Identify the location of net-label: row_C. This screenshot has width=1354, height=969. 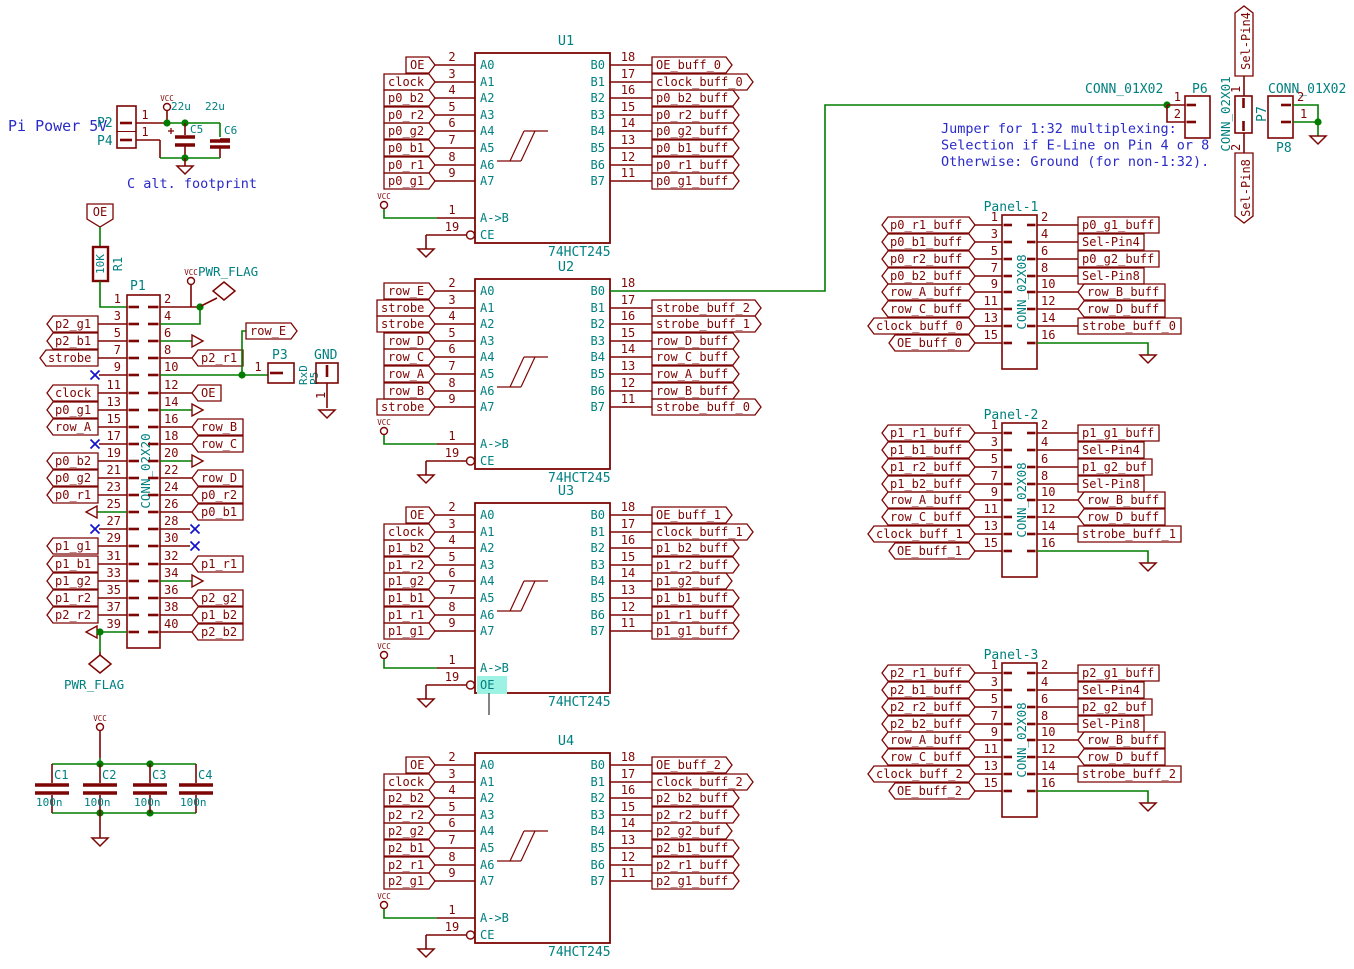
(219, 444).